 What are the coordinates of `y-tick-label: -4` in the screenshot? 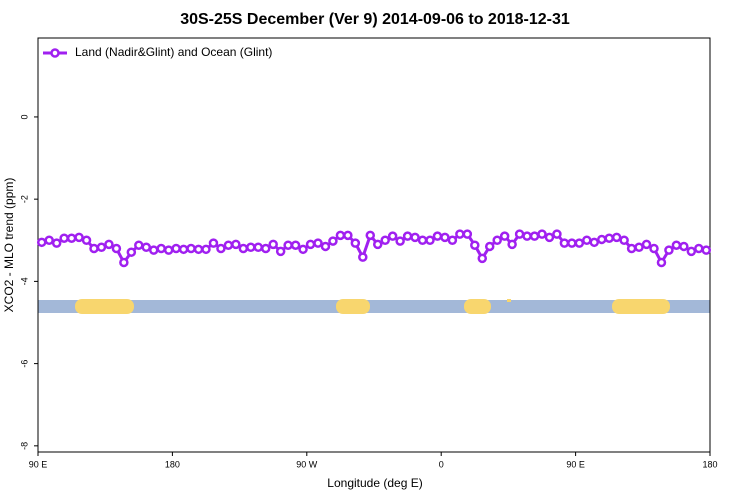 It's located at (24, 281).